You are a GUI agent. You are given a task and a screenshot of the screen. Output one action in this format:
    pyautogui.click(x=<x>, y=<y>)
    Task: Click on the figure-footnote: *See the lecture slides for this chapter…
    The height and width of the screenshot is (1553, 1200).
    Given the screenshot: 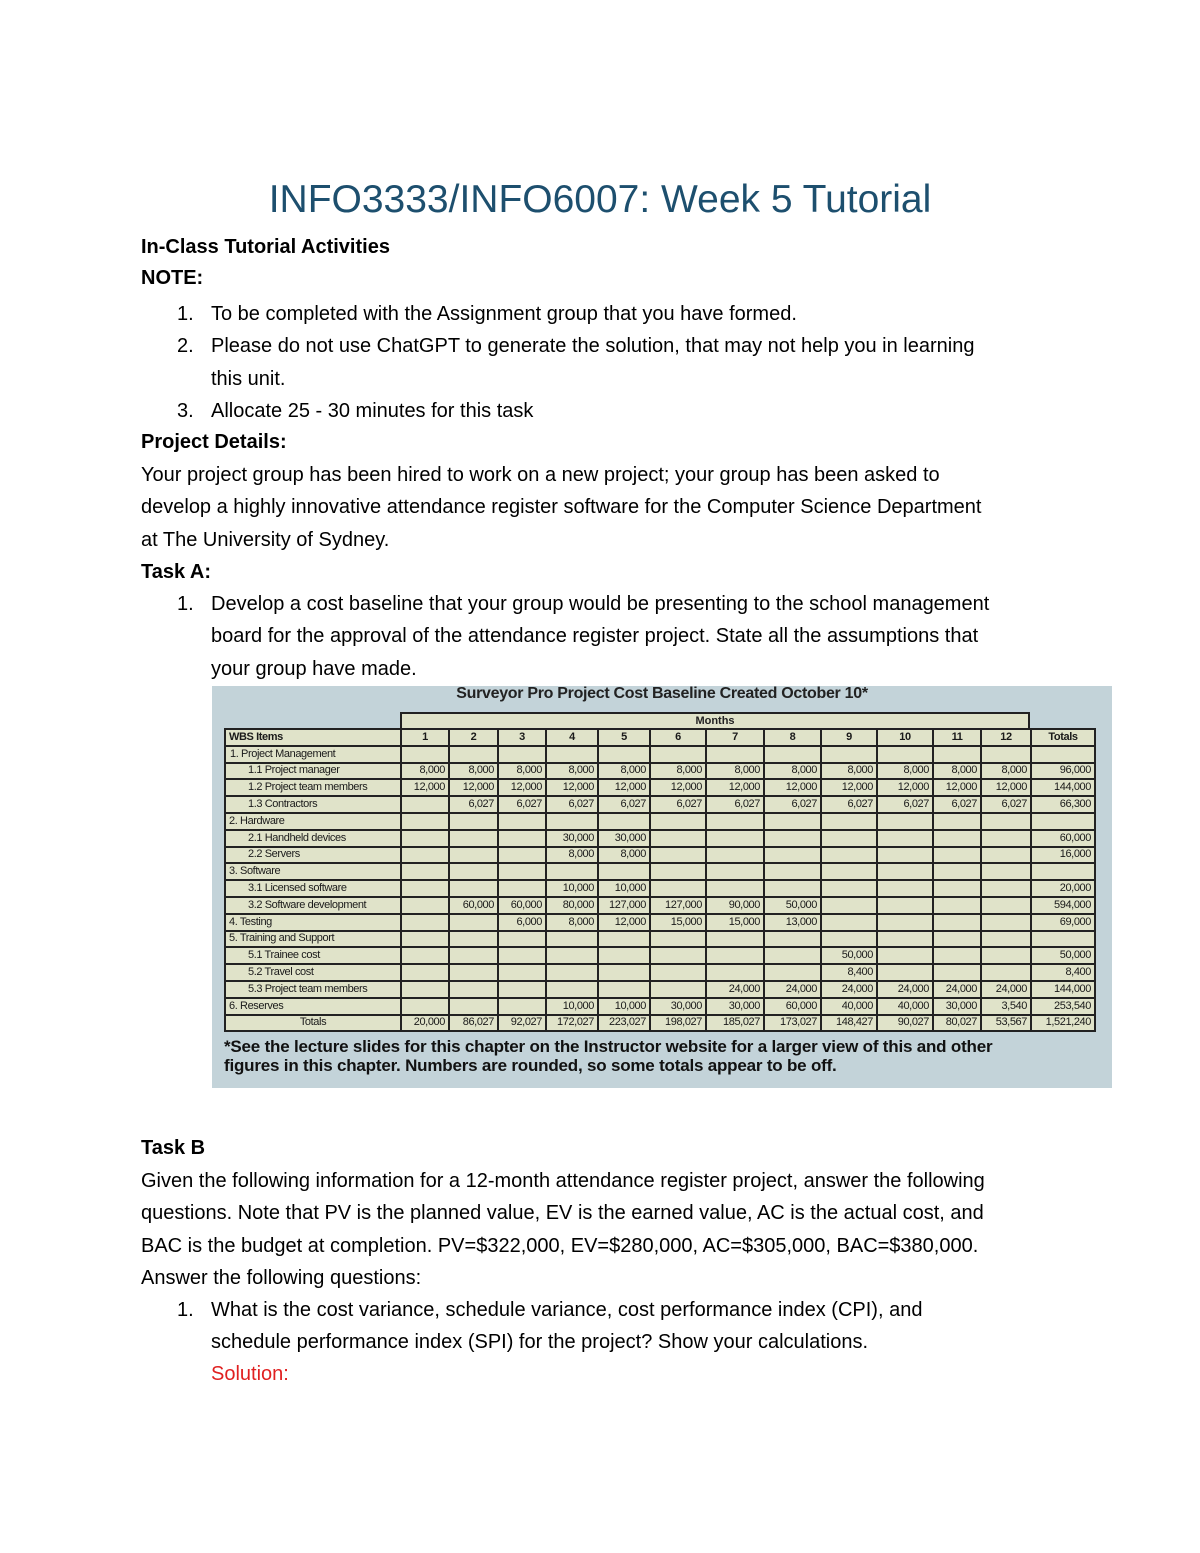 What is the action you would take?
    pyautogui.click(x=608, y=1056)
    